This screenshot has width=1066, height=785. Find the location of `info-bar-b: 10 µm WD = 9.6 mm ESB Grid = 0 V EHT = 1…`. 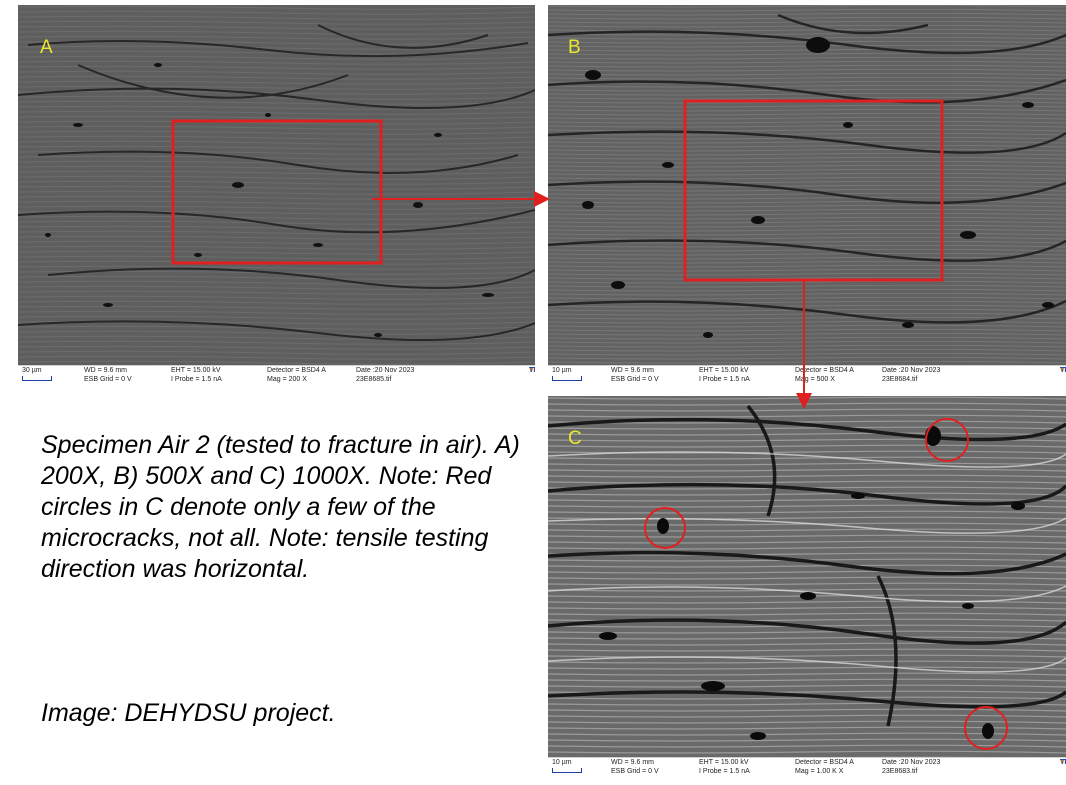

info-bar-b: 10 µm WD = 9.6 mm ESB Grid = 0 V EHT = 1… is located at coordinates (807, 375).